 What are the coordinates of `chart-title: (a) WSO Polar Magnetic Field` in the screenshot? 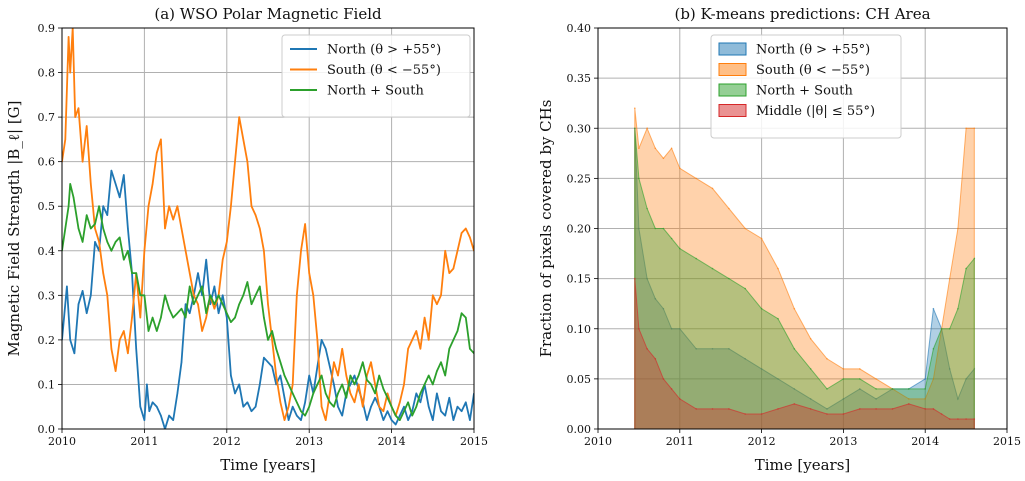 It's located at (268, 14).